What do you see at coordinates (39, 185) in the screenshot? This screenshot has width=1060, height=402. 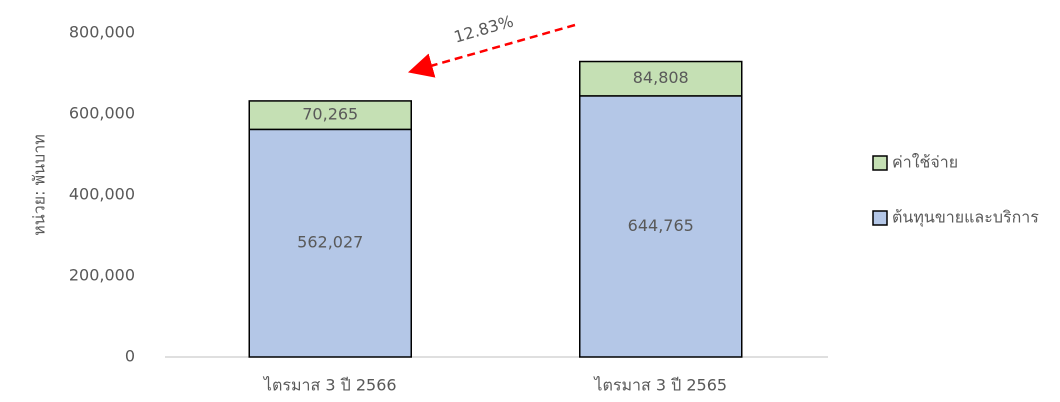 I see `y-axis-label: หน่วย: พันบาท` at bounding box center [39, 185].